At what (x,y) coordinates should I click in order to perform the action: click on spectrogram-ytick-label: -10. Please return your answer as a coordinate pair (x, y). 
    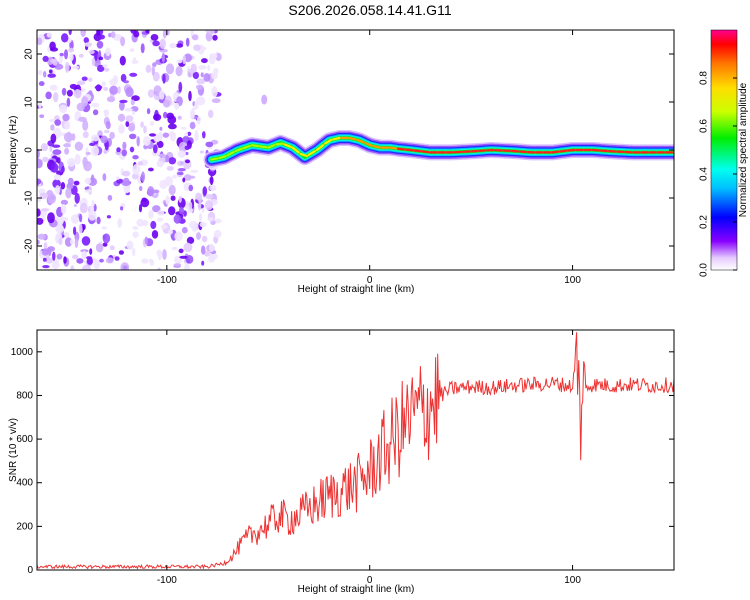
    Looking at the image, I should click on (29, 197).